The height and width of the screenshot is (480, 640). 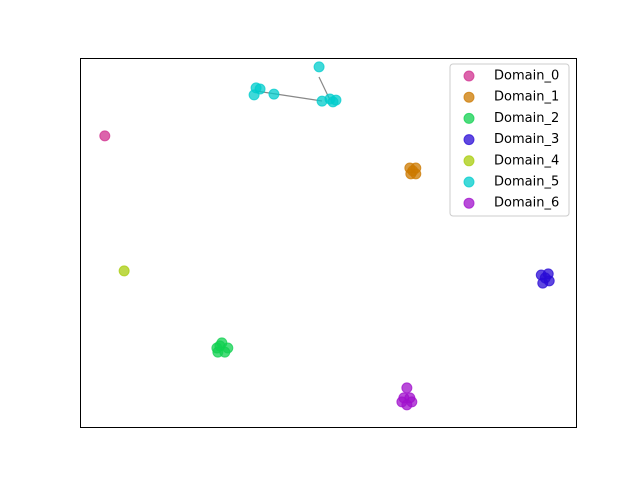 What do you see at coordinates (526, 182) in the screenshot?
I see `legend-label: Domain_5` at bounding box center [526, 182].